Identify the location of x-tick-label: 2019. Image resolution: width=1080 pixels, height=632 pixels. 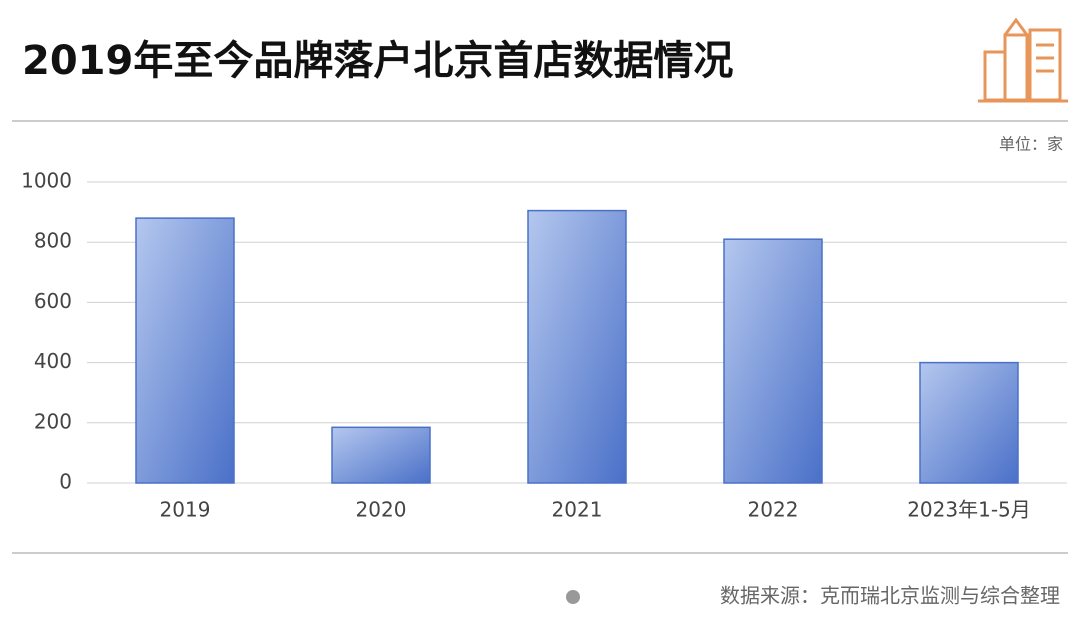
(185, 510).